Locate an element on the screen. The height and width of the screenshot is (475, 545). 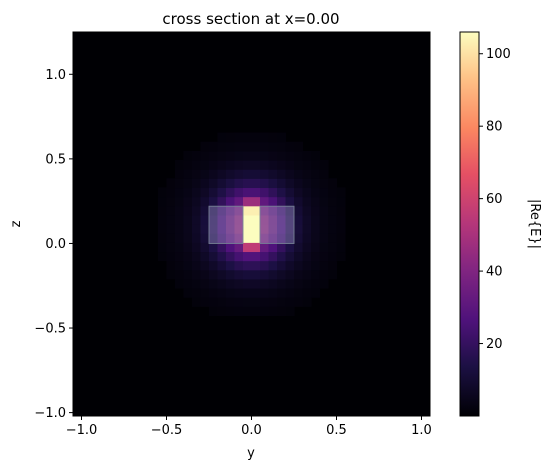
x-tick-label: 0.5 is located at coordinates (336, 430).